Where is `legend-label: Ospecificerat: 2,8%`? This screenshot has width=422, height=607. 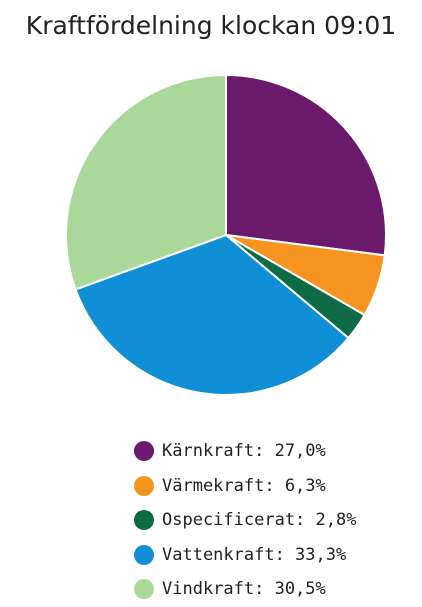
legend-label: Ospecificerat: 2,8% is located at coordinates (259, 520).